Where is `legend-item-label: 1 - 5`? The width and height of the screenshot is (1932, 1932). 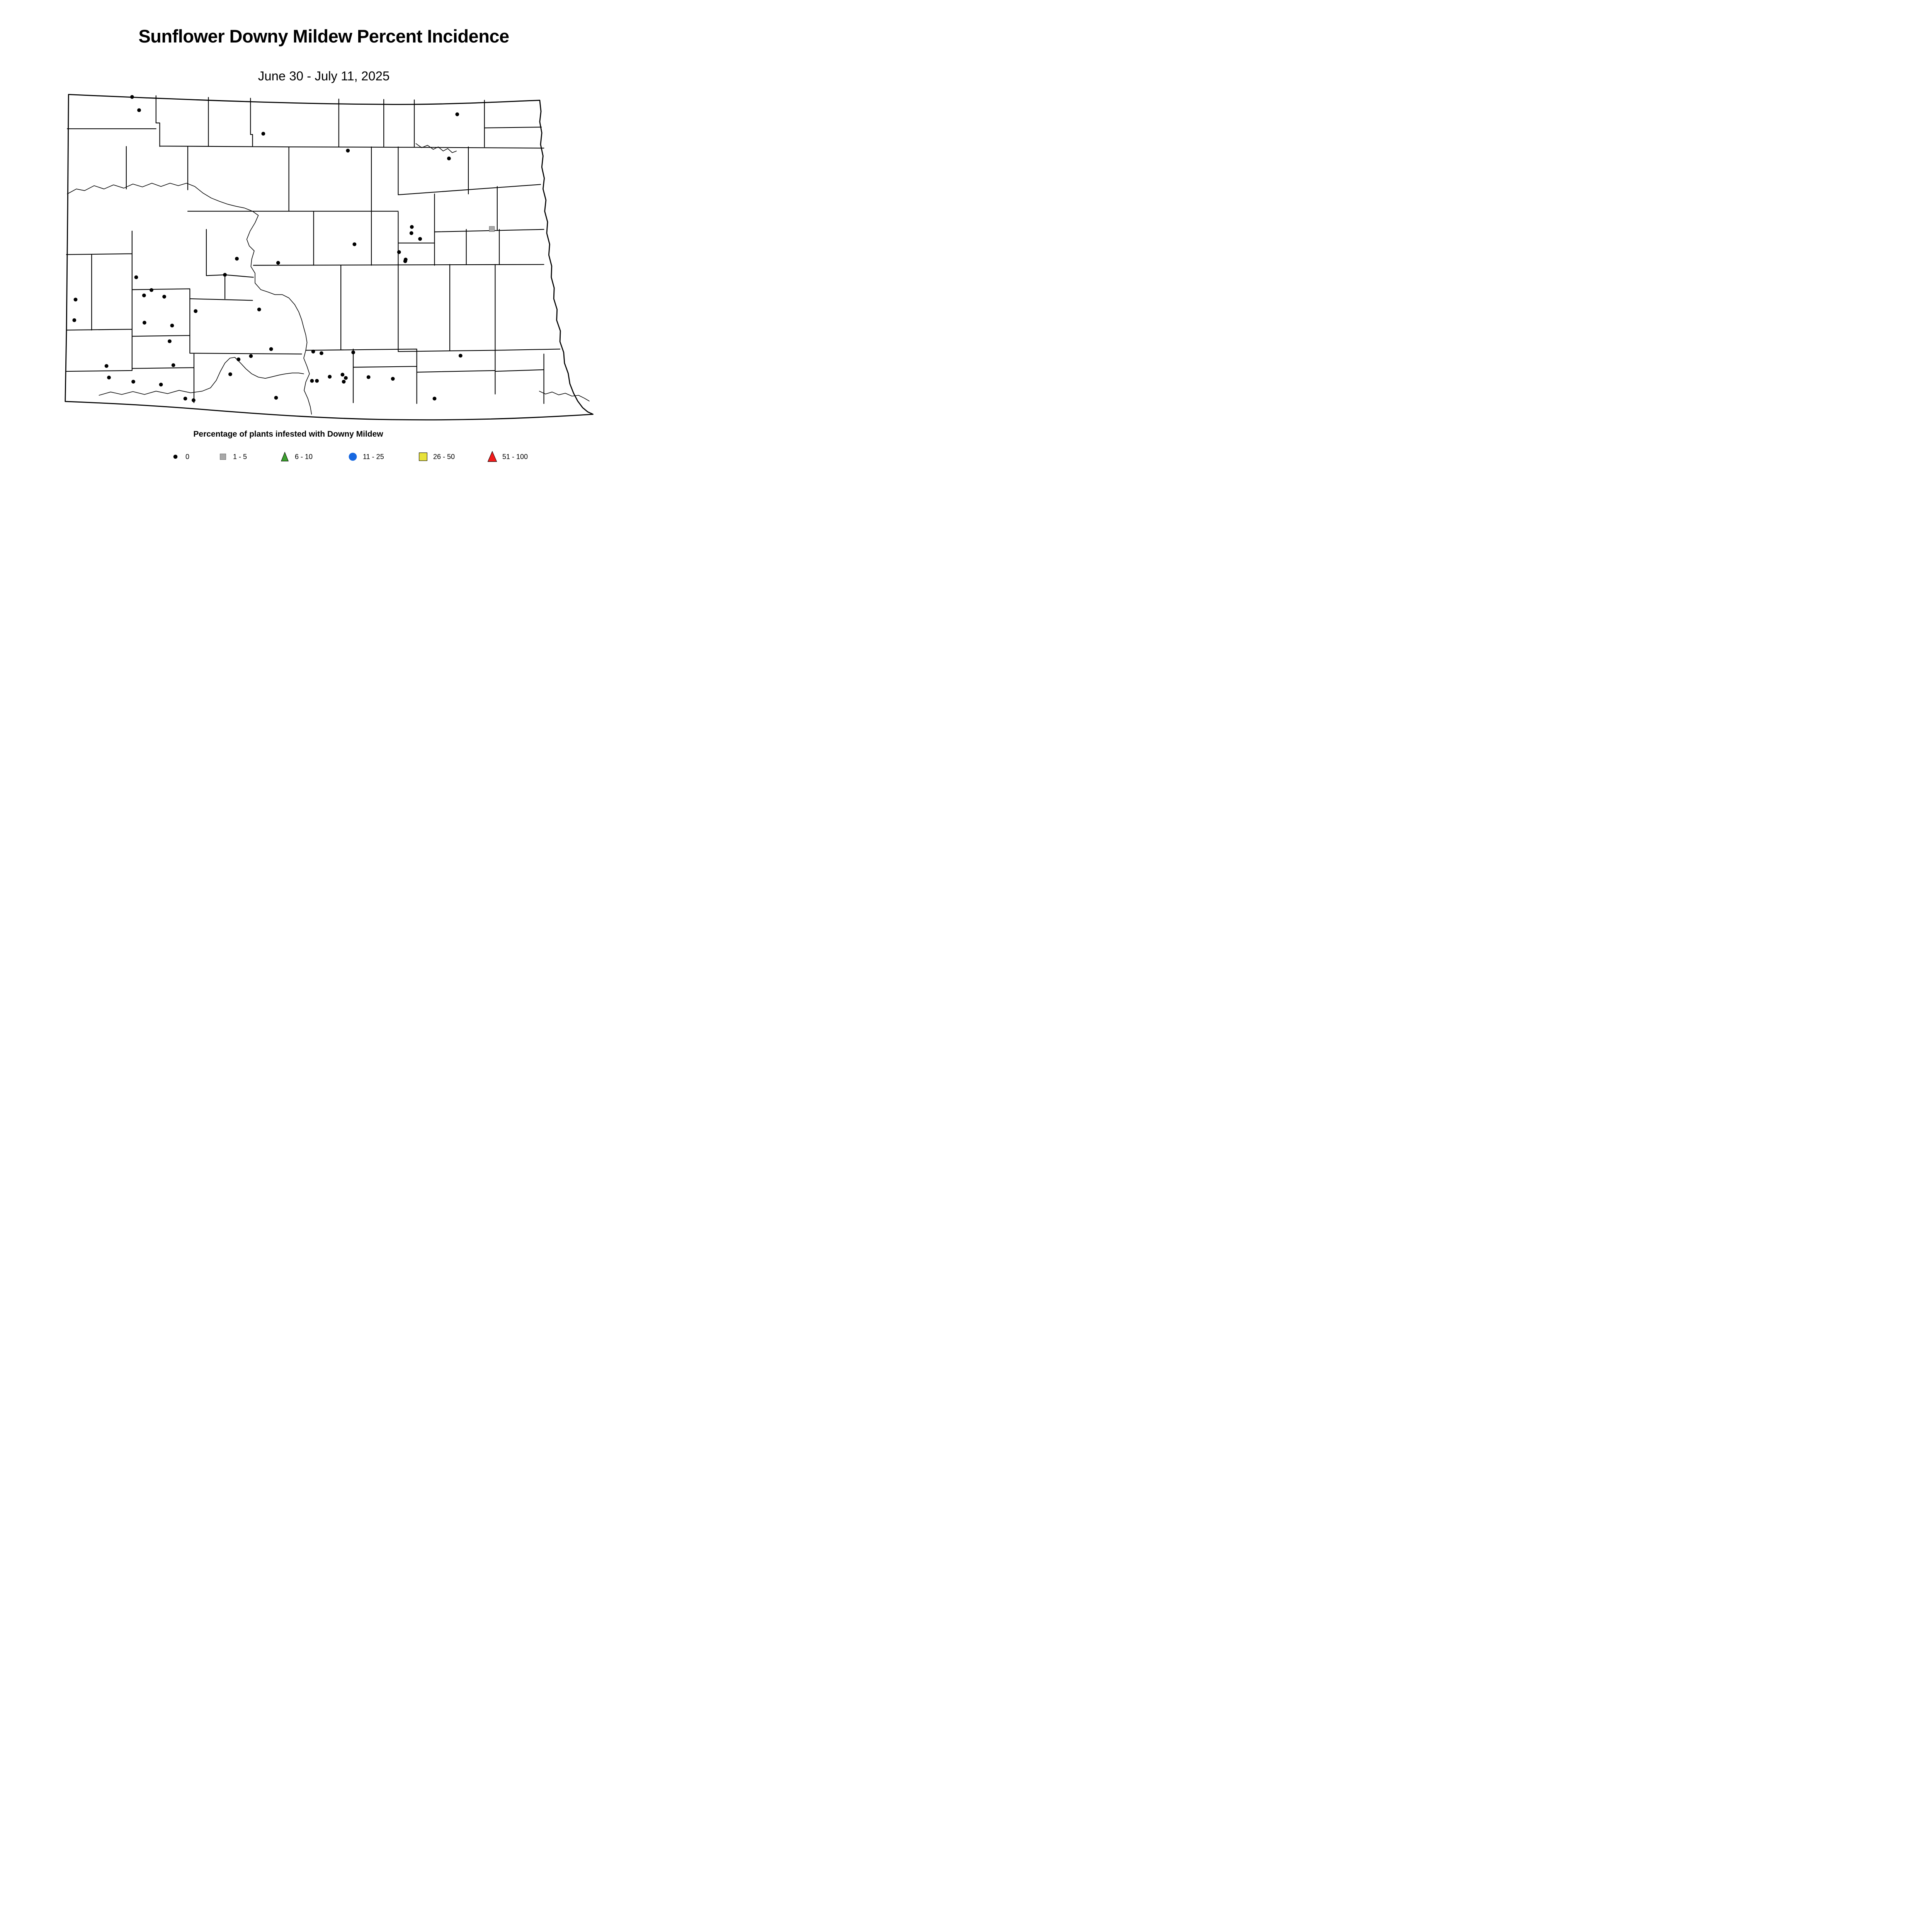
legend-item-label: 1 - 5 is located at coordinates (240, 457).